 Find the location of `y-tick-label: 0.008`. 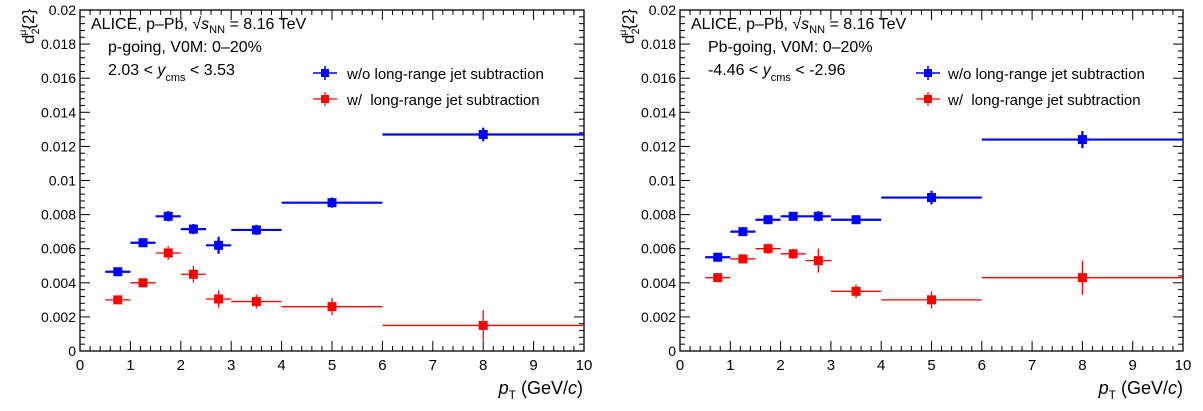

y-tick-label: 0.008 is located at coordinates (658, 215).